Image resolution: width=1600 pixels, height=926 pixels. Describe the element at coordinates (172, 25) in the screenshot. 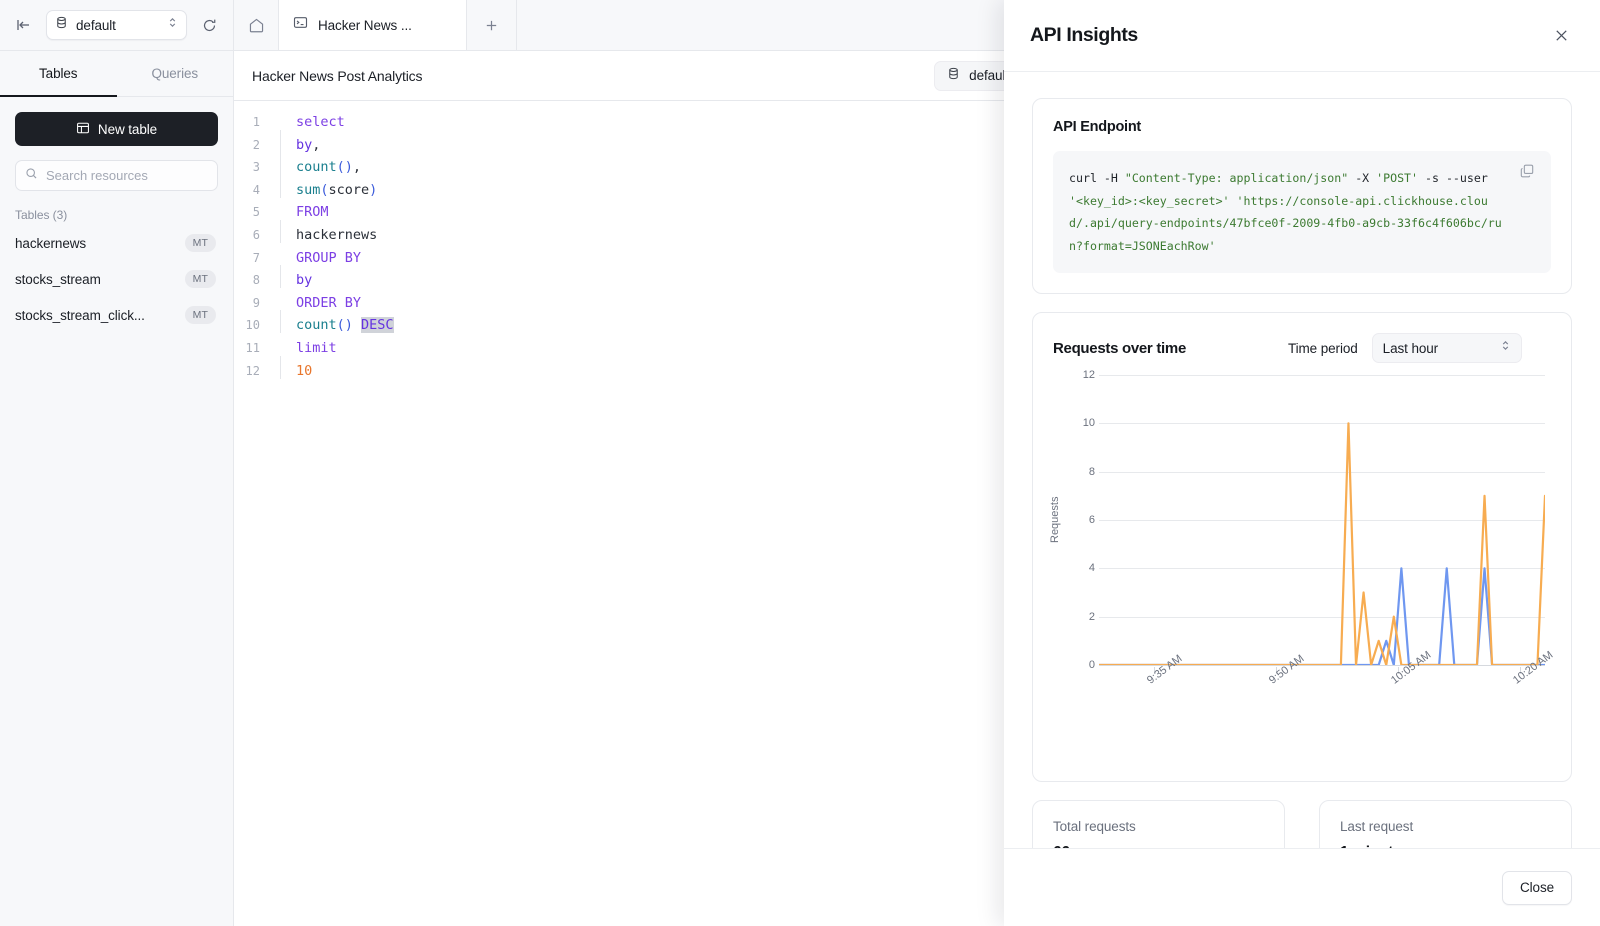

I see `chevron-updown-icon` at that location.